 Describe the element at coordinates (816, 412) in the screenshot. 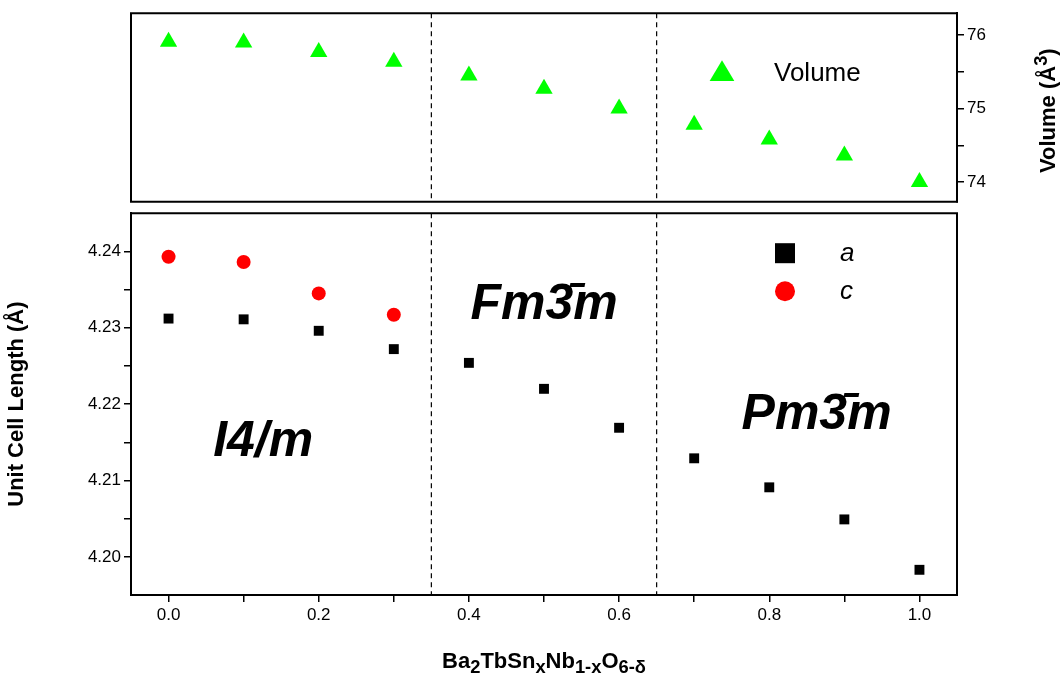

I see `annotation: Pm3̄m` at that location.